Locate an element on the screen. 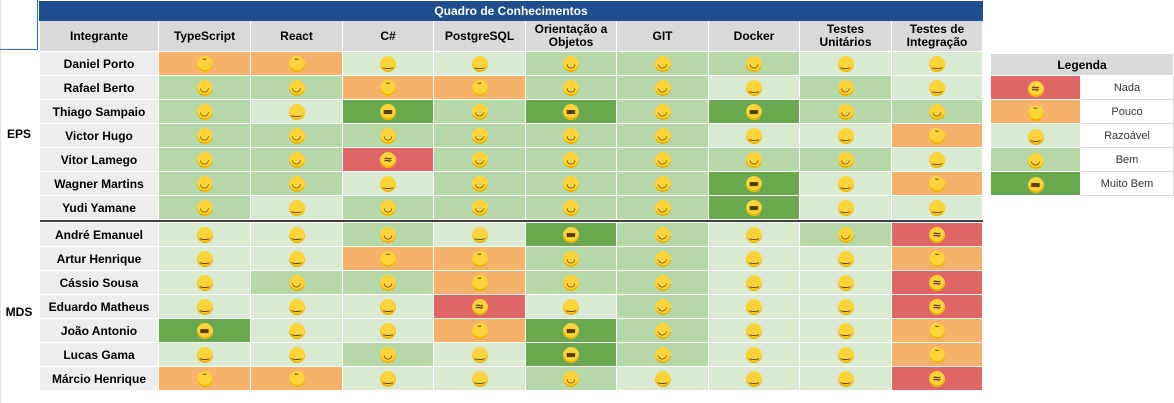  member-name-cell: André Emanuel is located at coordinates (99, 234).